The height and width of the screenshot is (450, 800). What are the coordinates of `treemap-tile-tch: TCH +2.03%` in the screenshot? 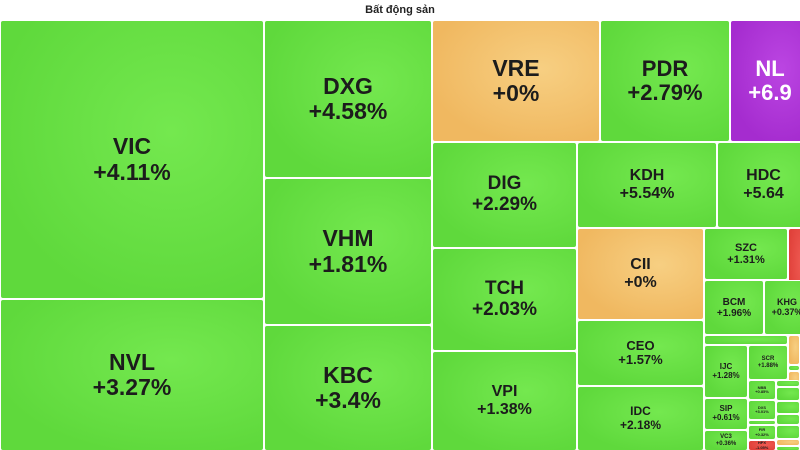 It's located at (504, 299).